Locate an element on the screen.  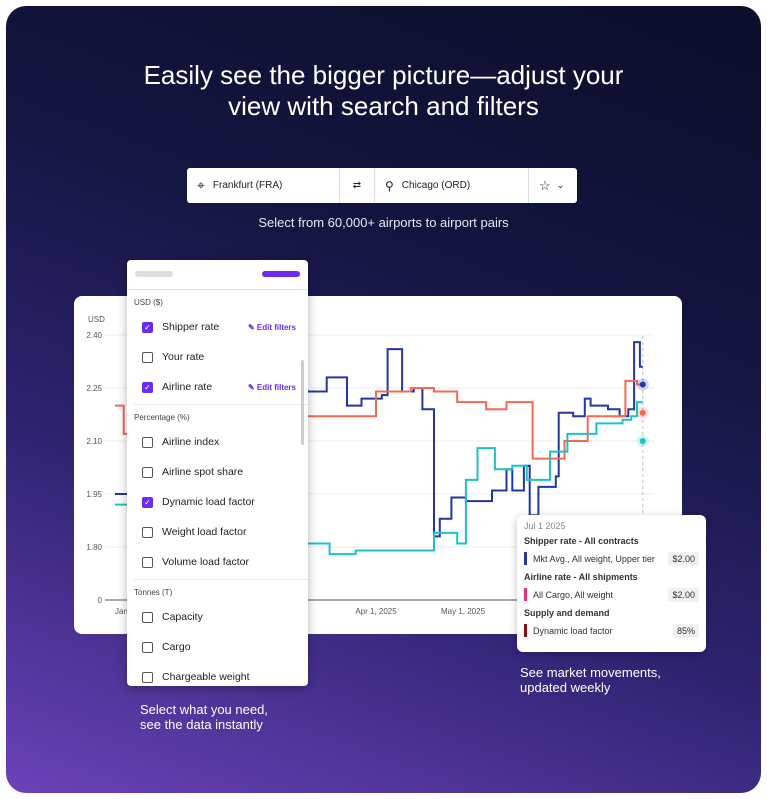
filter-option: Chargeable weight is located at coordinates (217, 674).